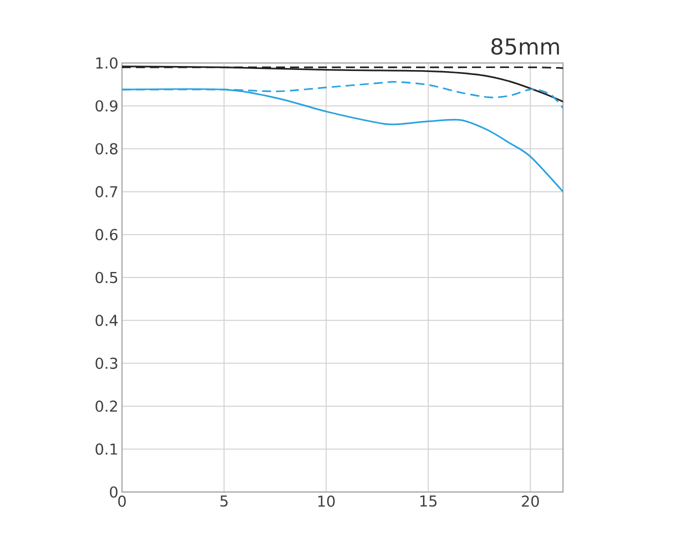  What do you see at coordinates (326, 501) in the screenshot?
I see `x-tick-label: 10` at bounding box center [326, 501].